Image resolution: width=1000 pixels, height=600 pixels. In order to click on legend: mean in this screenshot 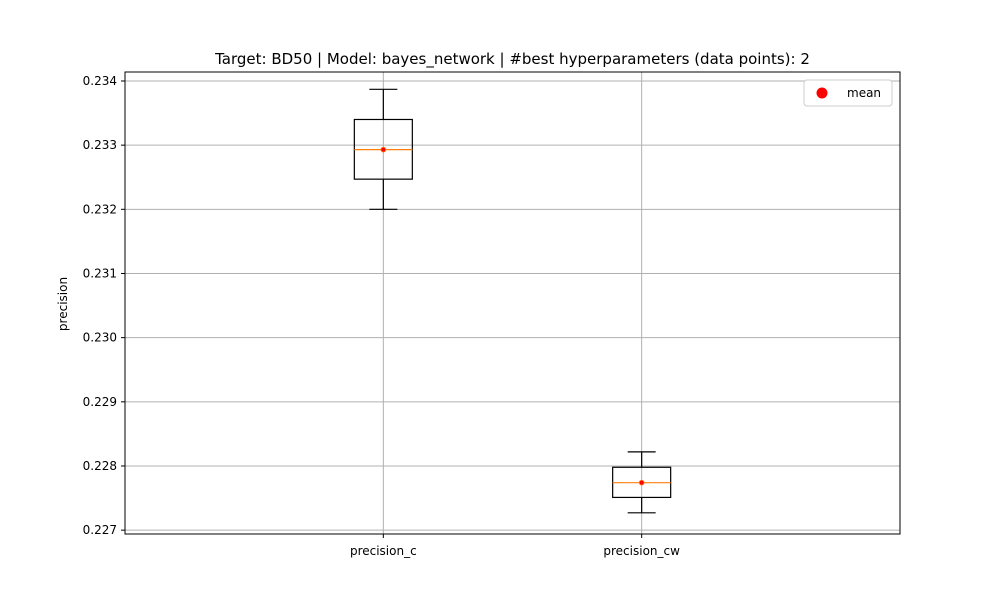, I will do `click(848, 93)`.